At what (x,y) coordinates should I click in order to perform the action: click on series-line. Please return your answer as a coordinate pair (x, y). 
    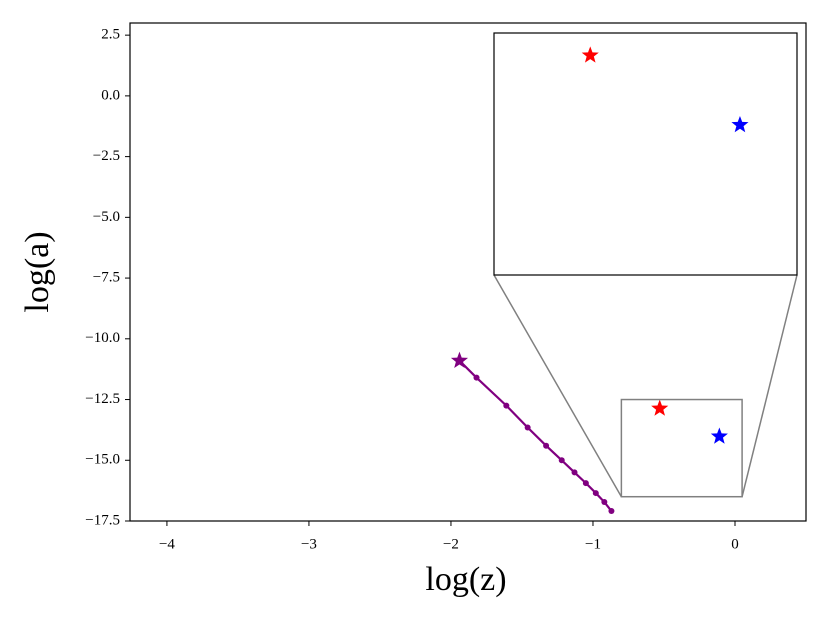
    Looking at the image, I should click on (535, 435).